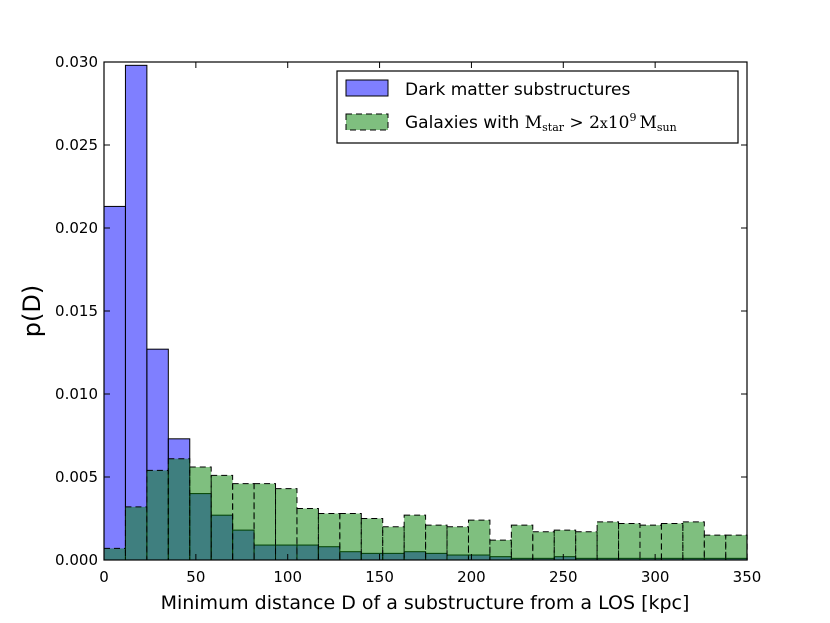 The width and height of the screenshot is (830, 623). I want to click on legend-label-galaxies: Galaxies with Mstar > 2x109 Msun, so click(541, 122).